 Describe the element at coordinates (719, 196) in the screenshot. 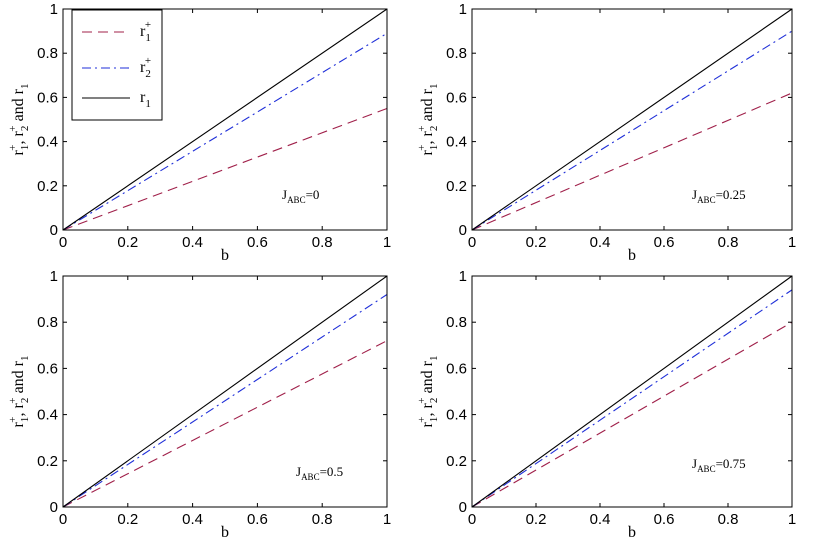

I see `annotation-jabc: JABC=0.25` at that location.